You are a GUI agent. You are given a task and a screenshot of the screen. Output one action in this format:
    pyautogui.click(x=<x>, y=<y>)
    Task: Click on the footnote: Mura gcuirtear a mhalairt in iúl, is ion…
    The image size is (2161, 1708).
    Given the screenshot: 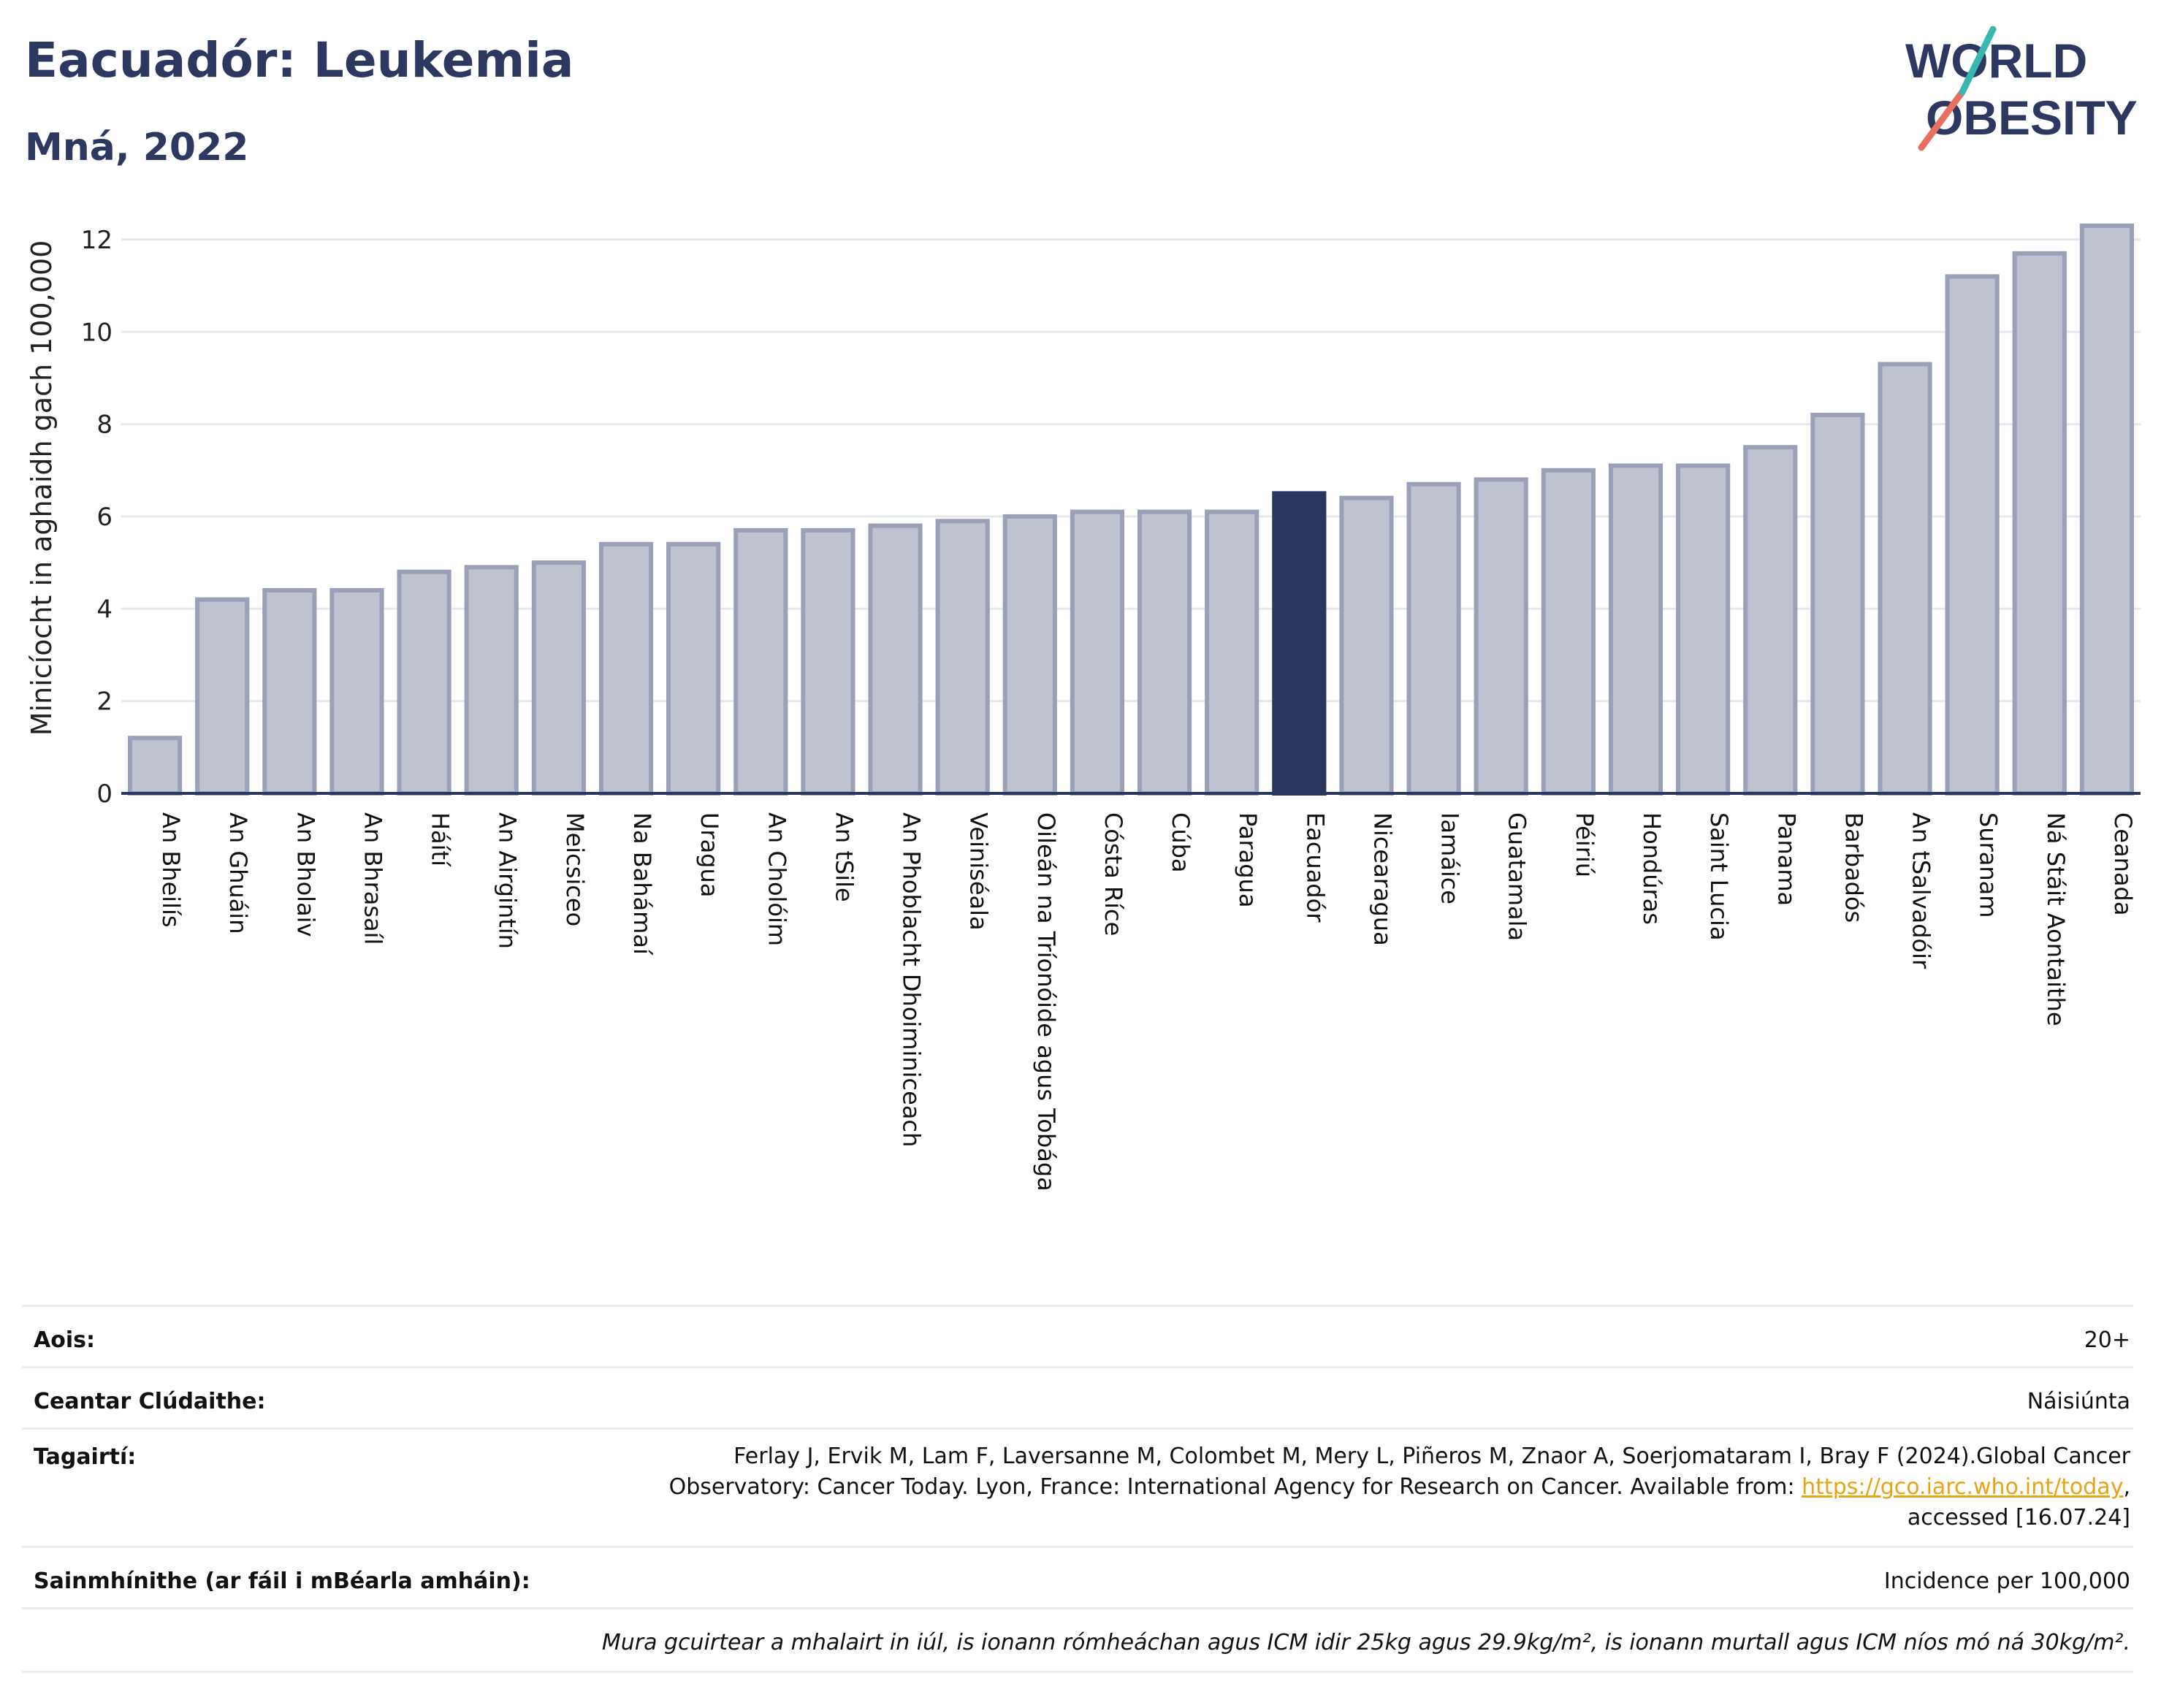 What is the action you would take?
    pyautogui.click(x=1366, y=1643)
    